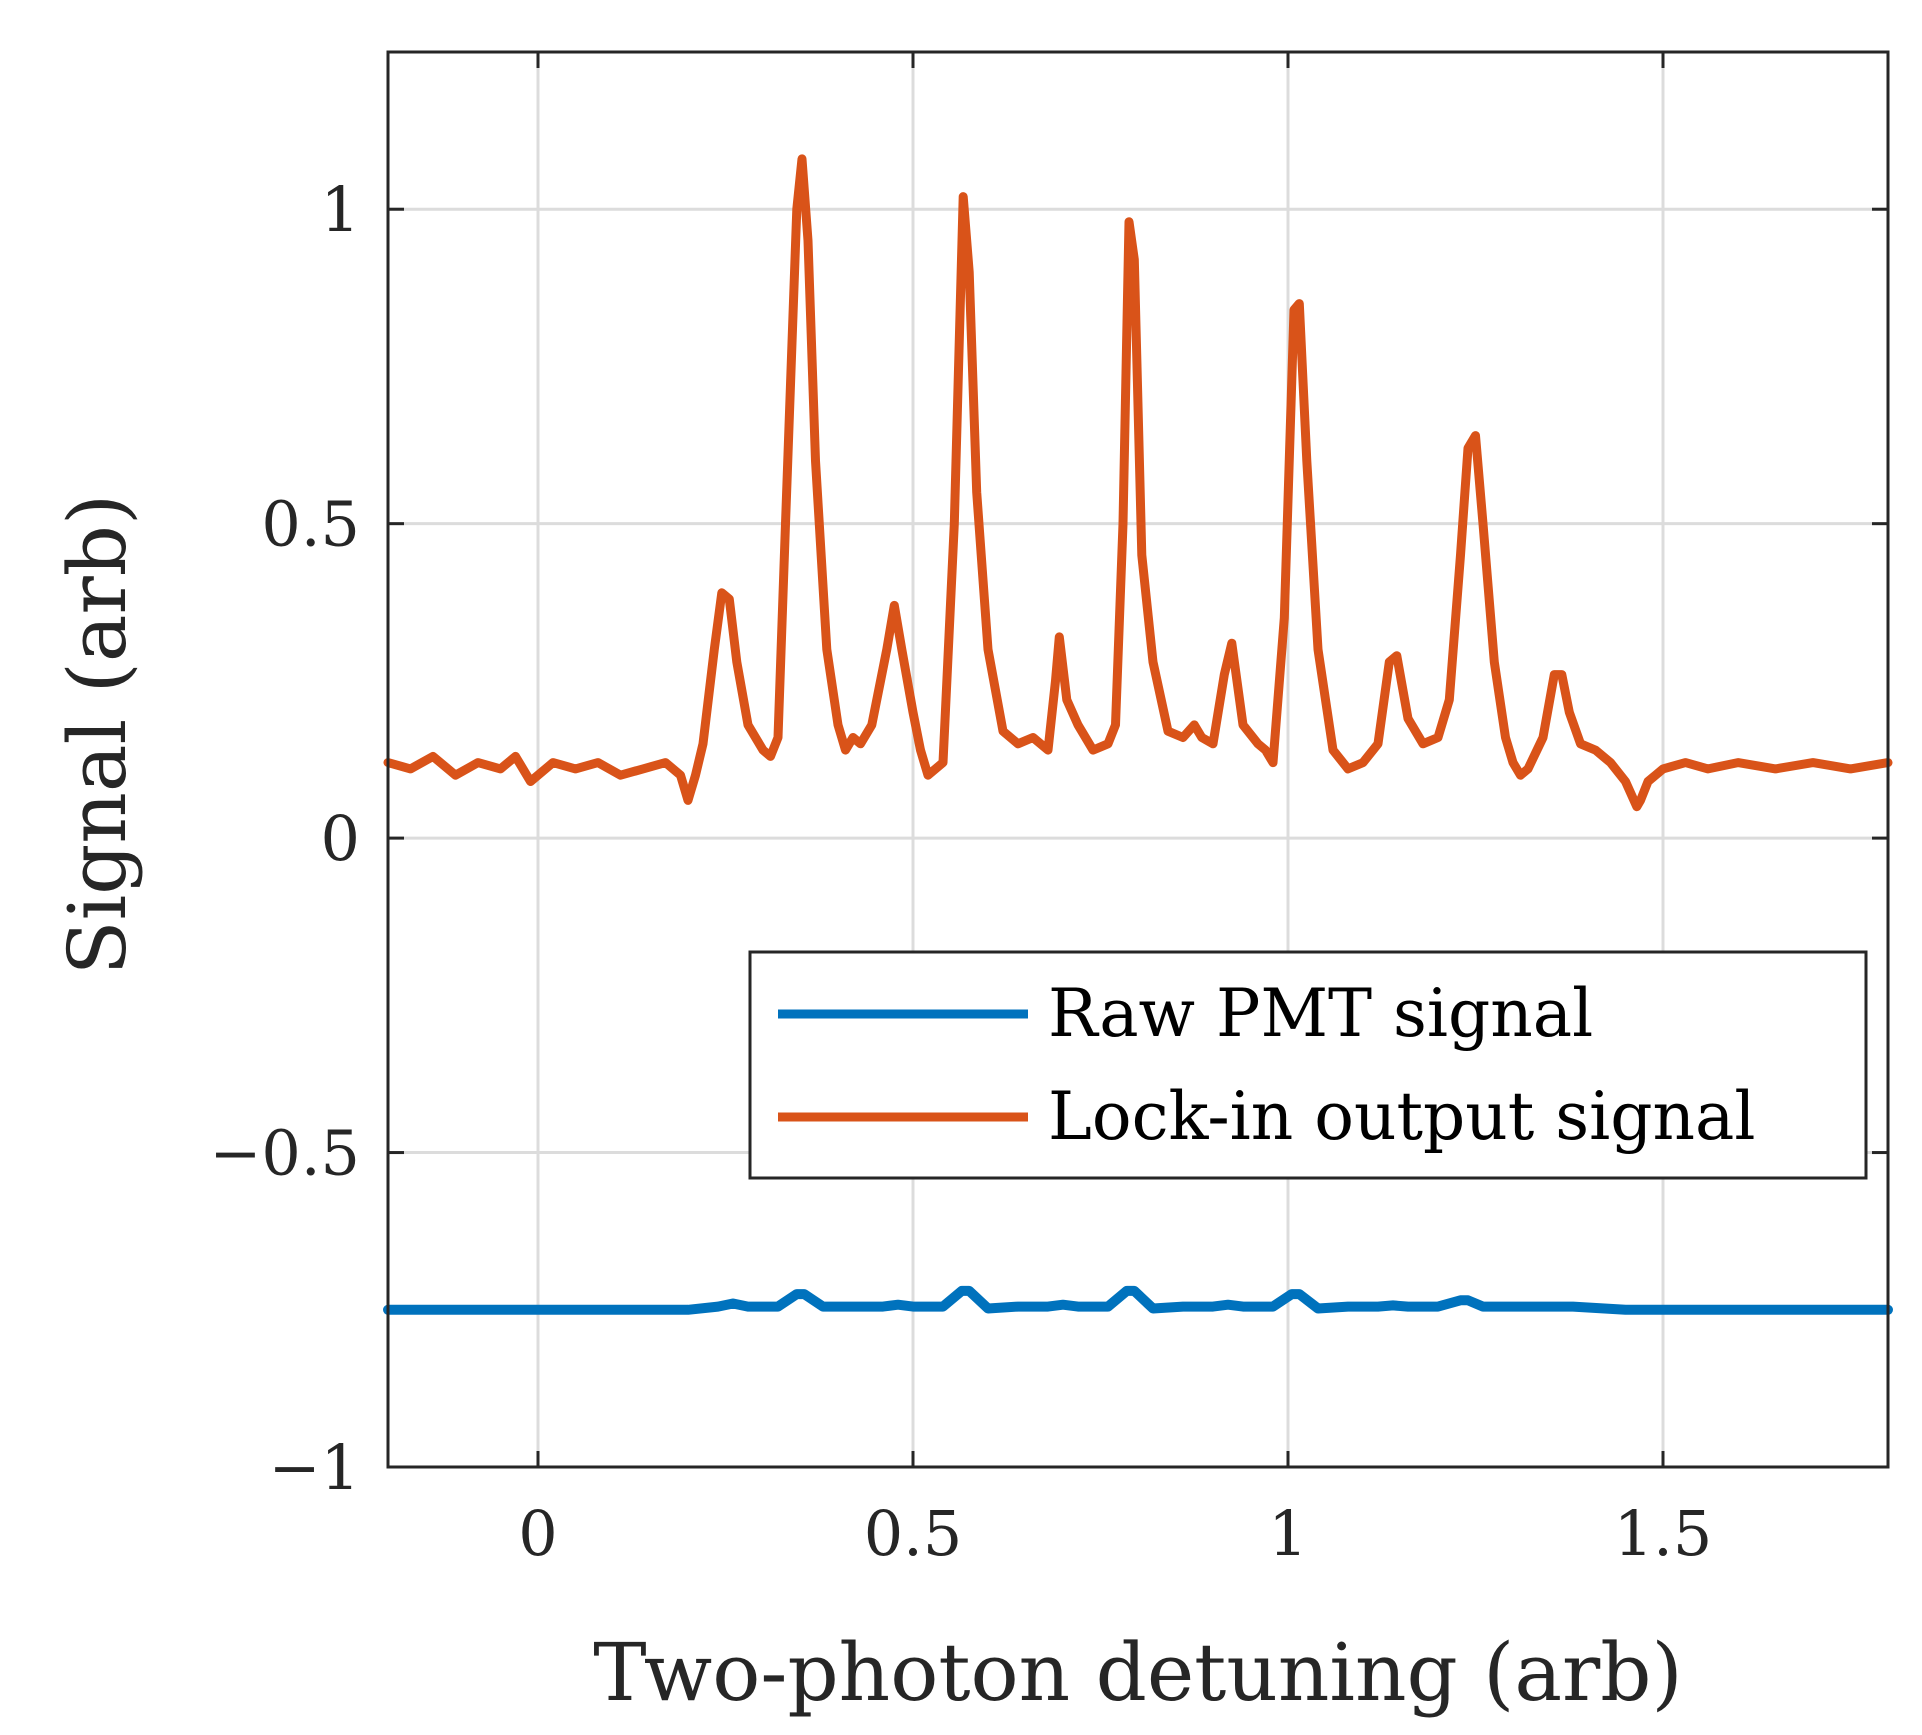 This screenshot has width=1922, height=1735. I want to click on x-axis-label: Two-photon detuning (arb), so click(1137, 1672).